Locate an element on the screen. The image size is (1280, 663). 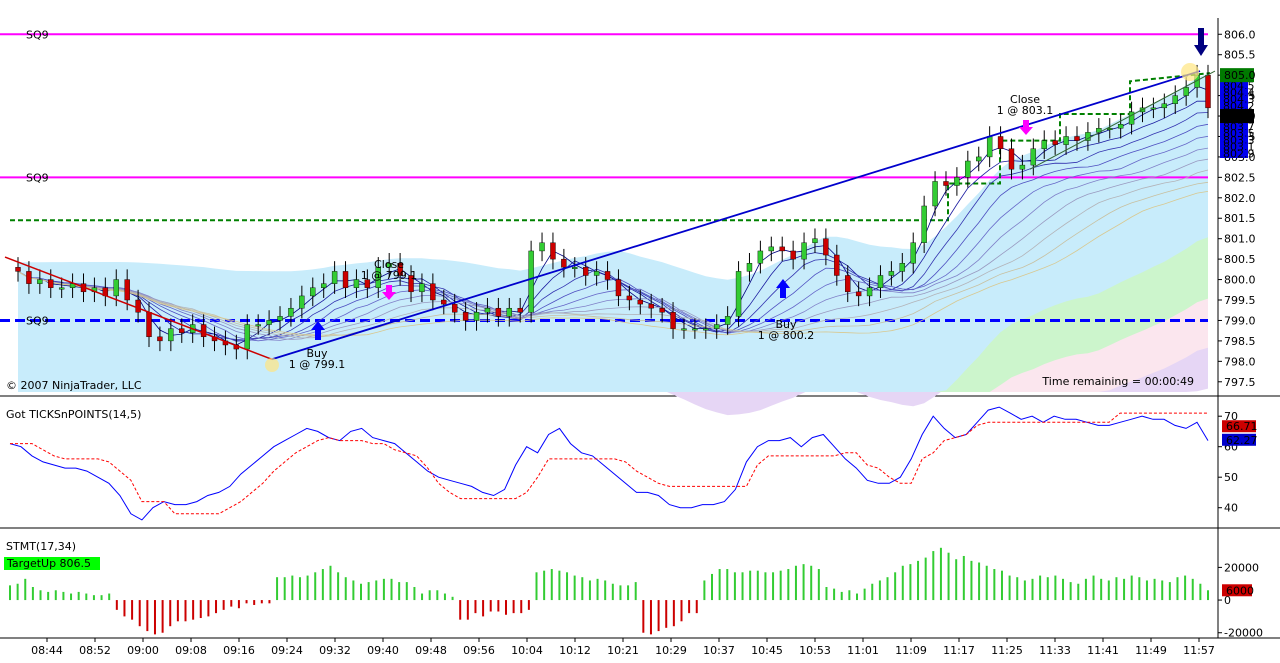
time-tick-label: 09:40 is located at coordinates (383, 650).